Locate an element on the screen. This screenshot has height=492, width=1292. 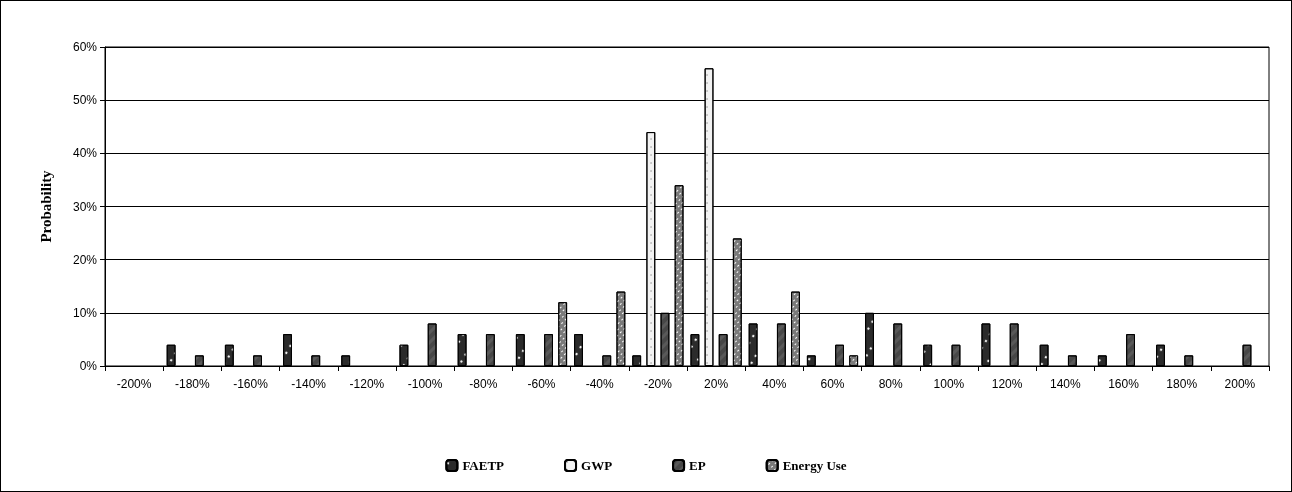
x-tick-label: -60% is located at coordinates (541, 384).